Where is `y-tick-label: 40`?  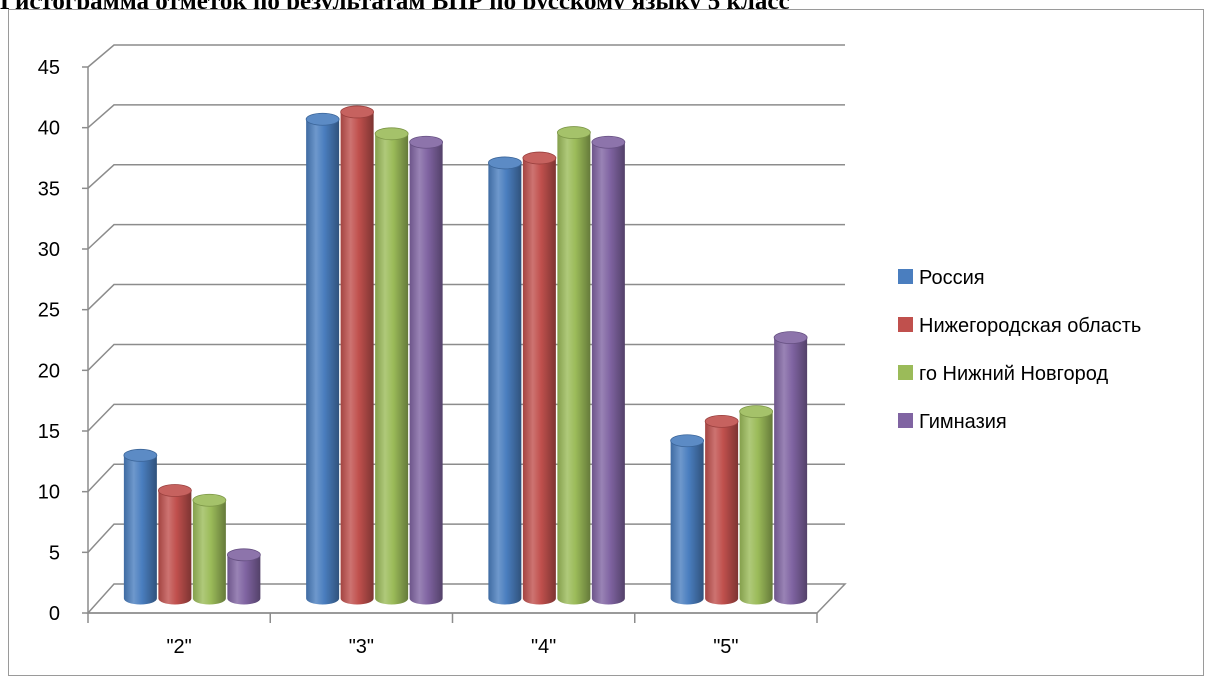 y-tick-label: 40 is located at coordinates (49, 129).